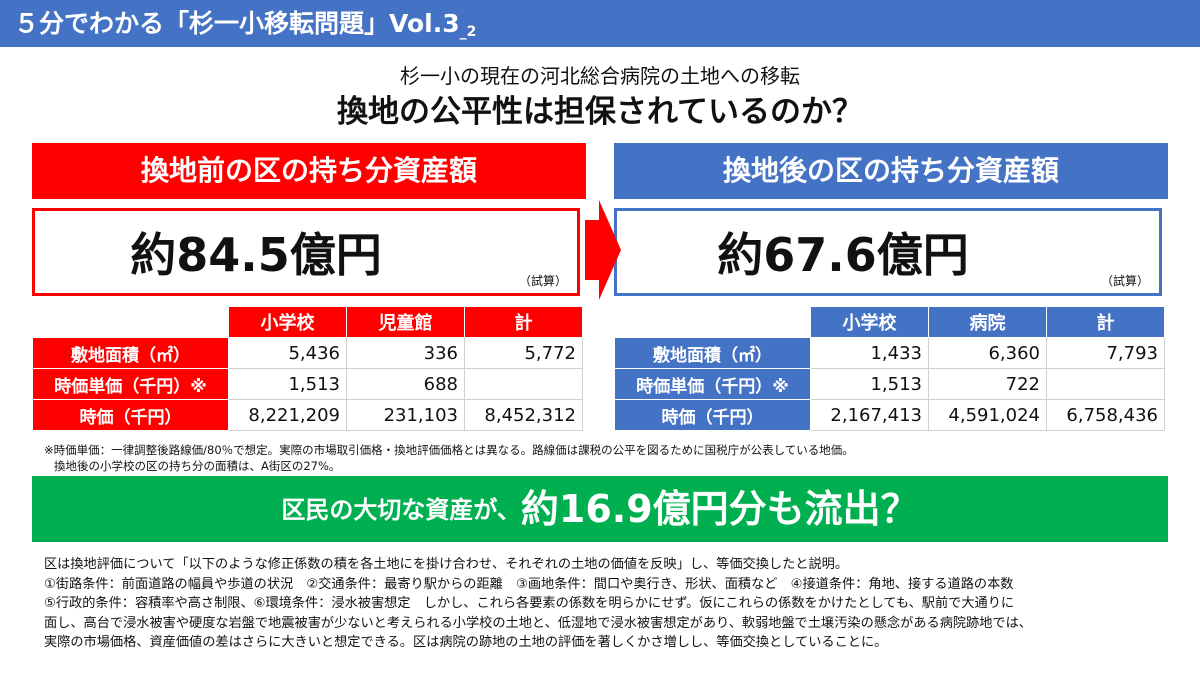 The height and width of the screenshot is (675, 1200). I want to click on table-cell: 688, so click(405, 384).